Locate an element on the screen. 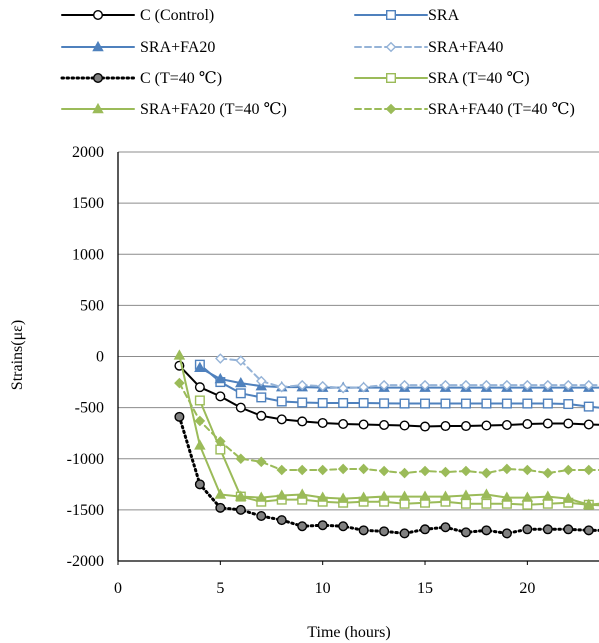 The width and height of the screenshot is (599, 643). legend-item: SRA (T=40 ℃) is located at coordinates (442, 78).